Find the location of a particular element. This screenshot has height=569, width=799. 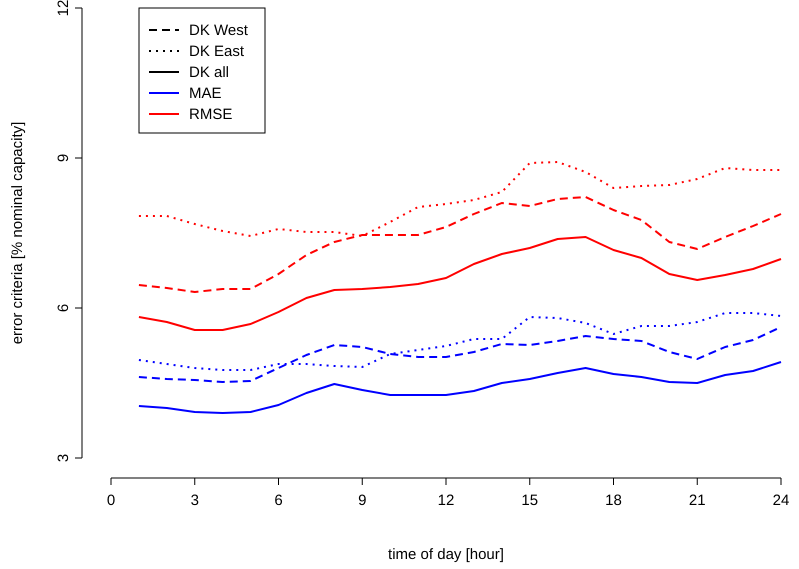

x-axis-title: time of day [hour] is located at coordinates (446, 554).